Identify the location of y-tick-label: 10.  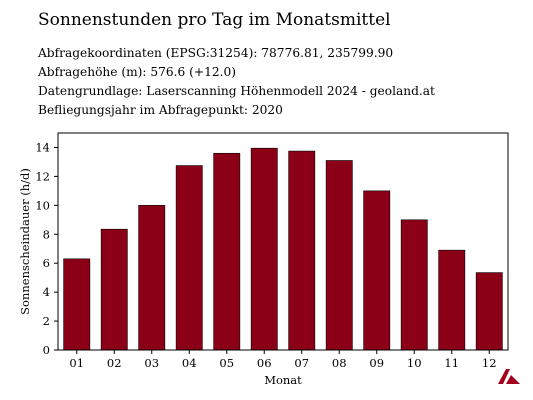
(42, 205).